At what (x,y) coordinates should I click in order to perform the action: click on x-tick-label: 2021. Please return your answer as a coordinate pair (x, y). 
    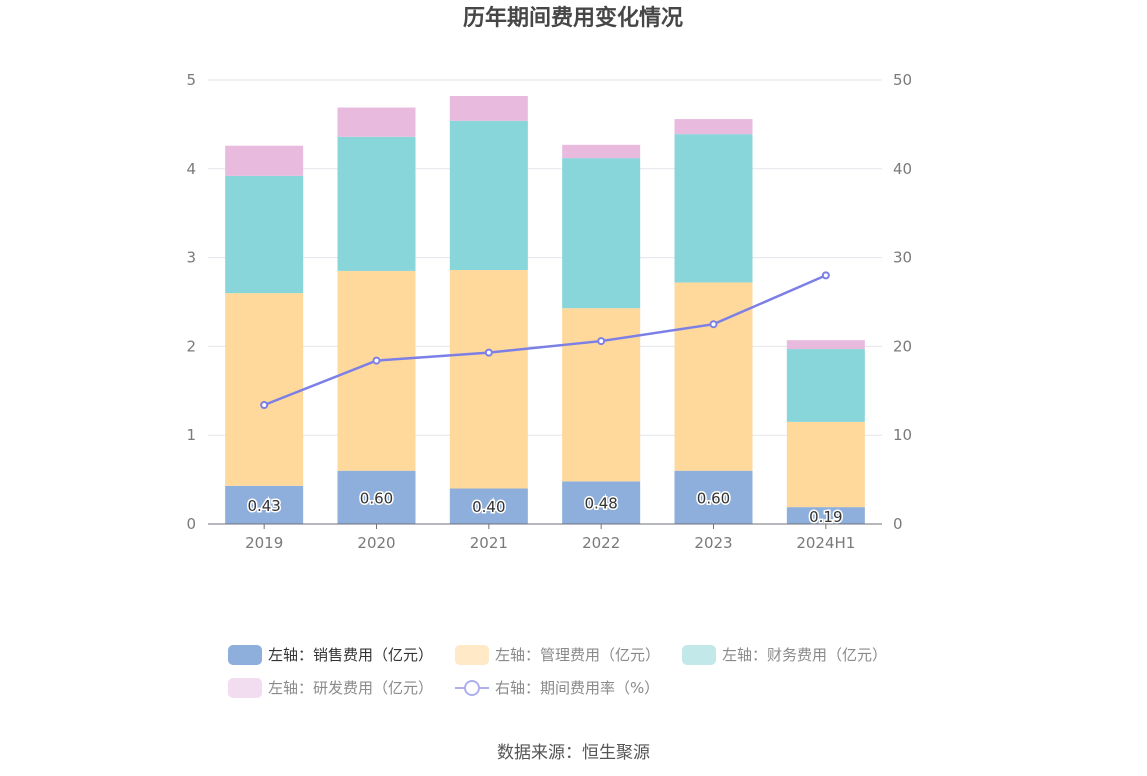
    Looking at the image, I should click on (489, 543).